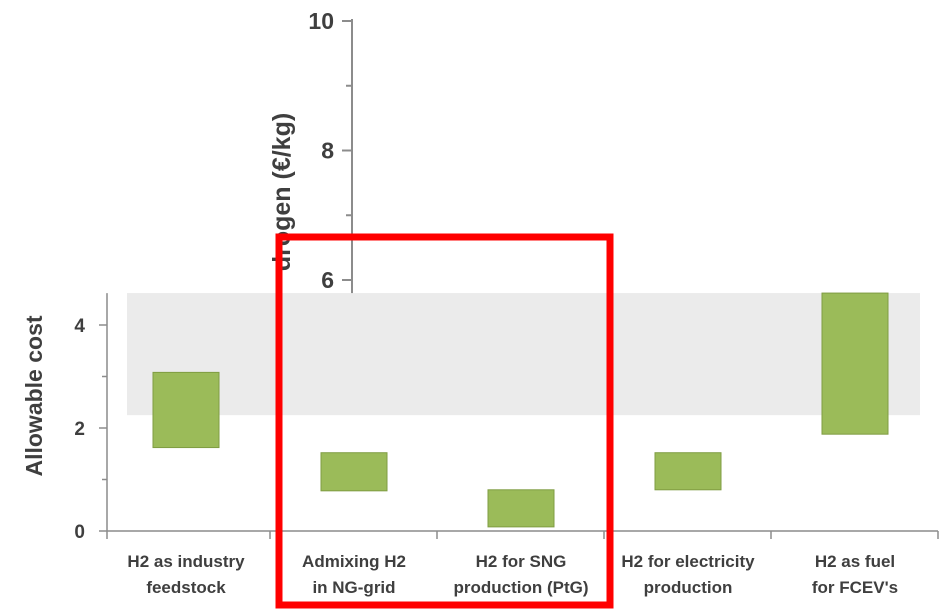 The width and height of the screenshot is (945, 611). What do you see at coordinates (34, 395) in the screenshot?
I see `y-axis-title: Allowable cost` at bounding box center [34, 395].